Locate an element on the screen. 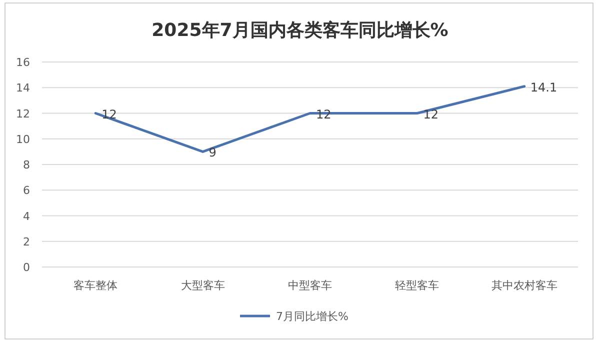  y-tick-label: 10 is located at coordinates (23, 139).